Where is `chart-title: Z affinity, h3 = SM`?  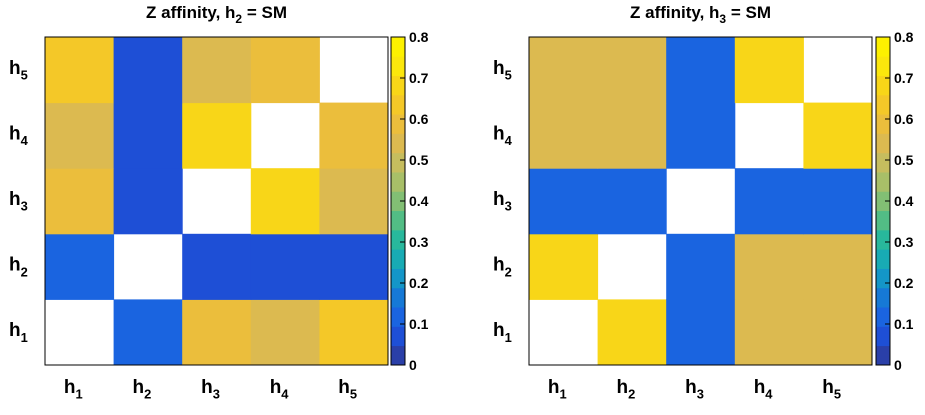 chart-title: Z affinity, h3 = SM is located at coordinates (700, 14).